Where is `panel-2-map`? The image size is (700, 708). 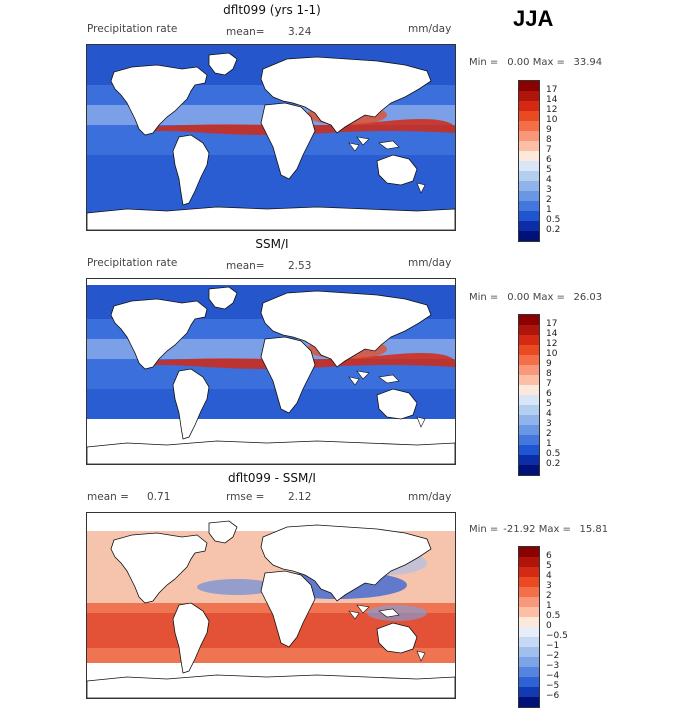 panel-2-map is located at coordinates (271, 371).